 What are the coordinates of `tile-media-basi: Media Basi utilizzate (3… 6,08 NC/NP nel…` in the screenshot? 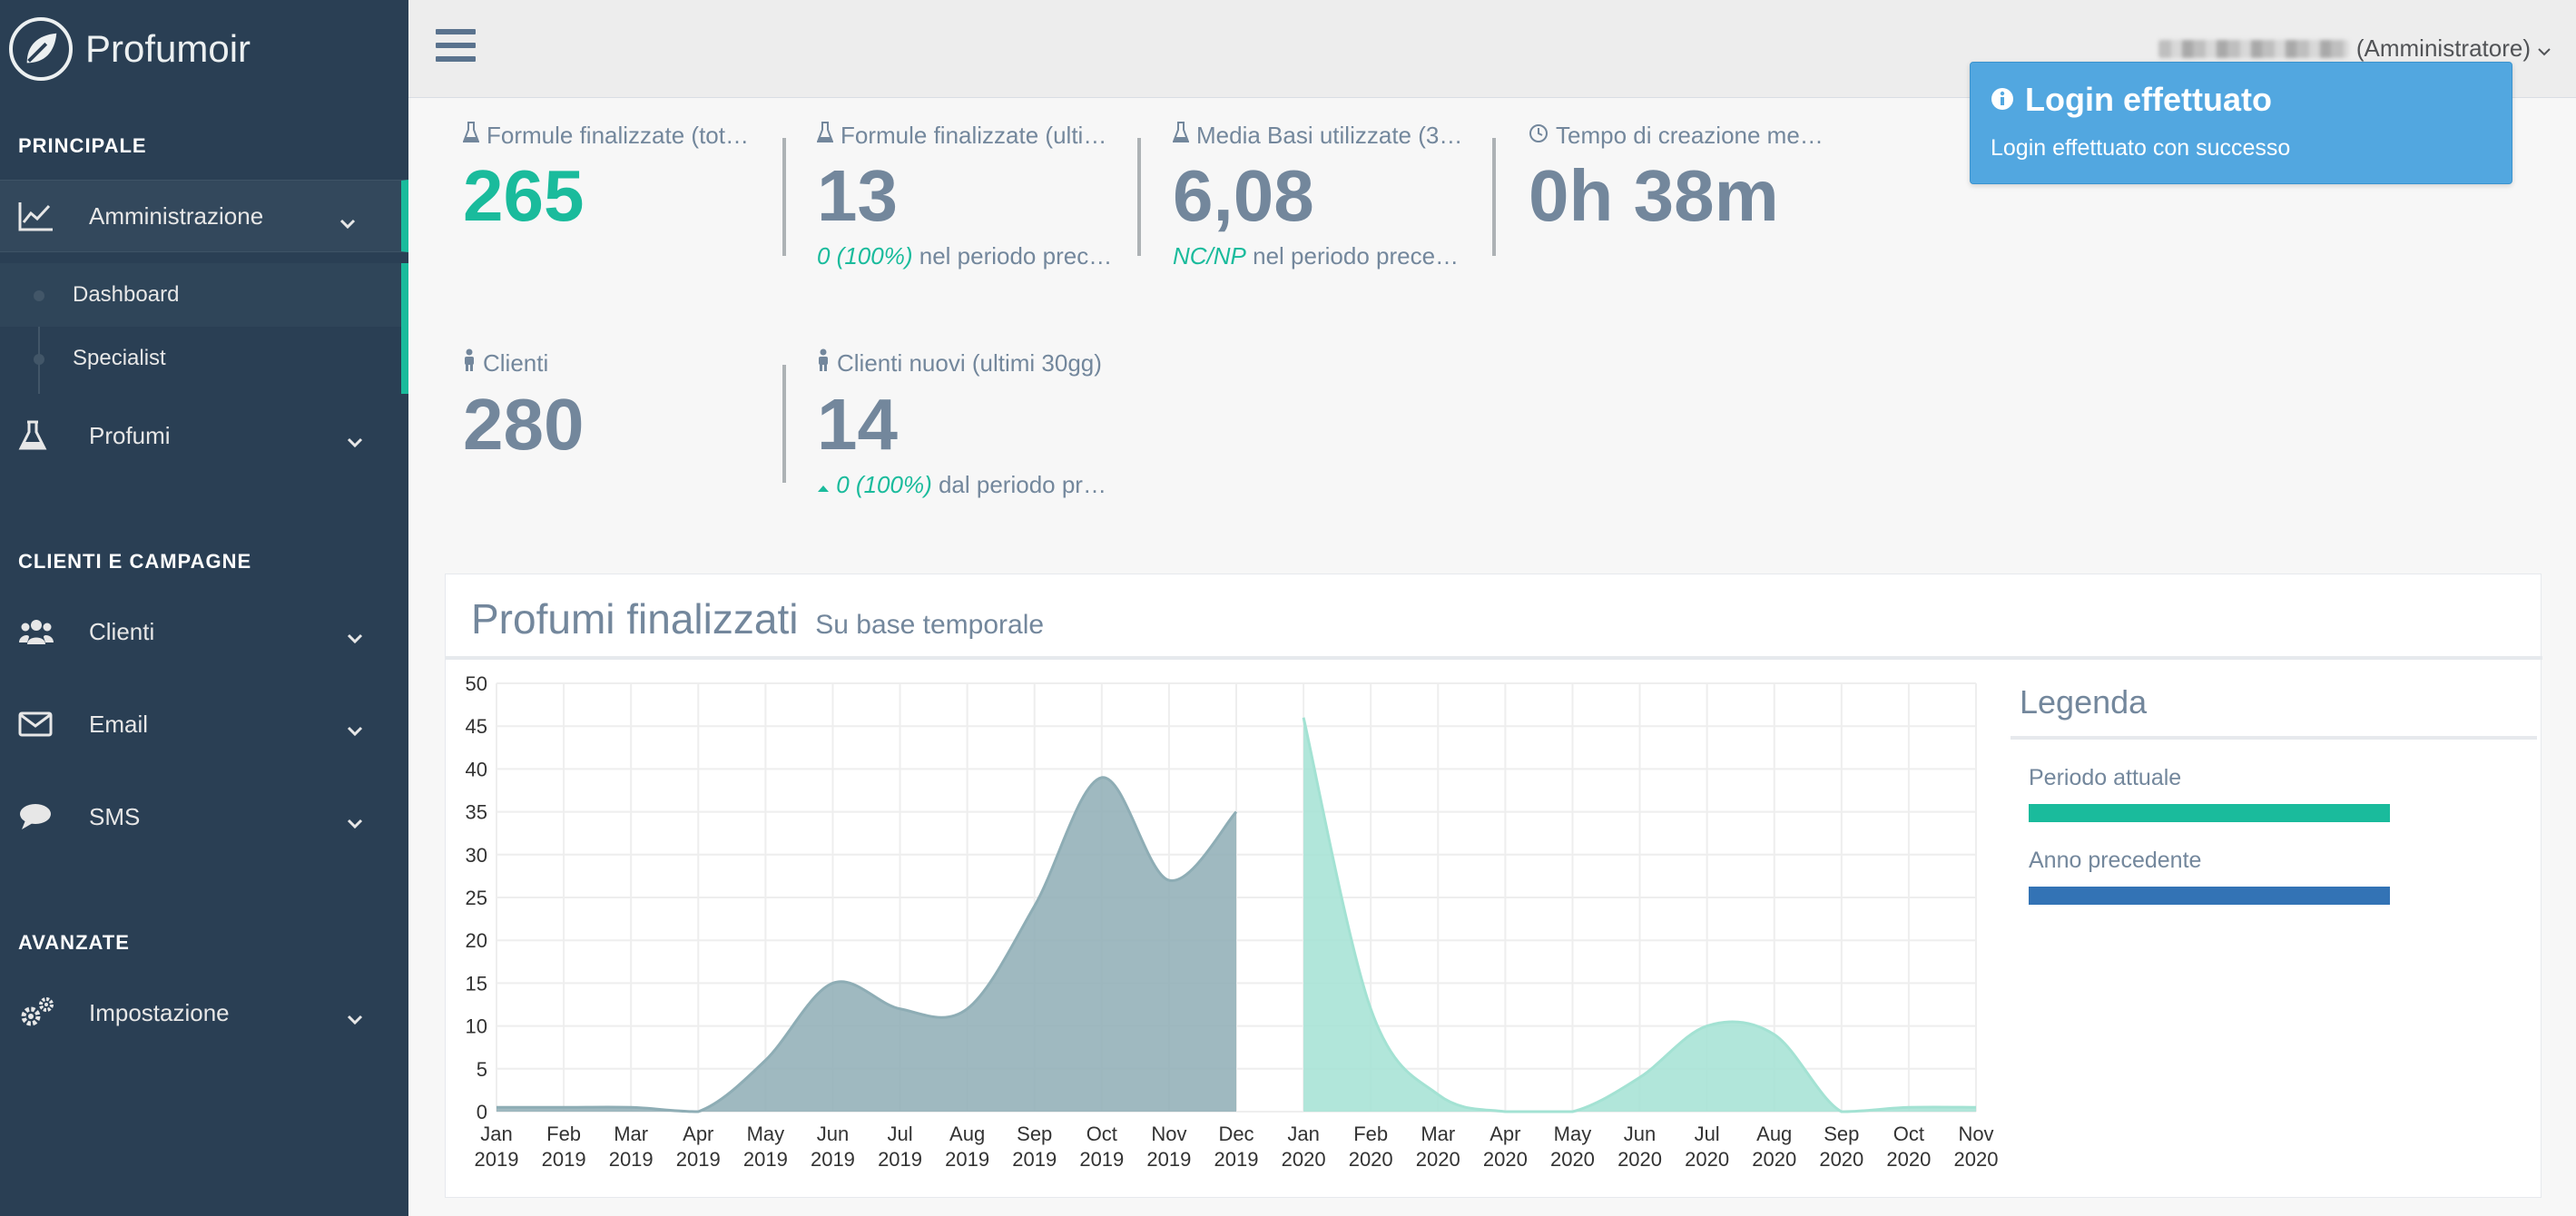 It's located at (1341, 196).